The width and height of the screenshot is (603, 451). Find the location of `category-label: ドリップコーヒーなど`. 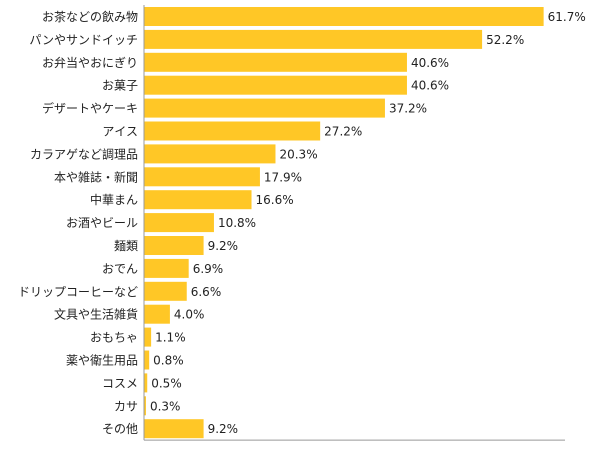

category-label: ドリップコーヒーなど is located at coordinates (78, 292).